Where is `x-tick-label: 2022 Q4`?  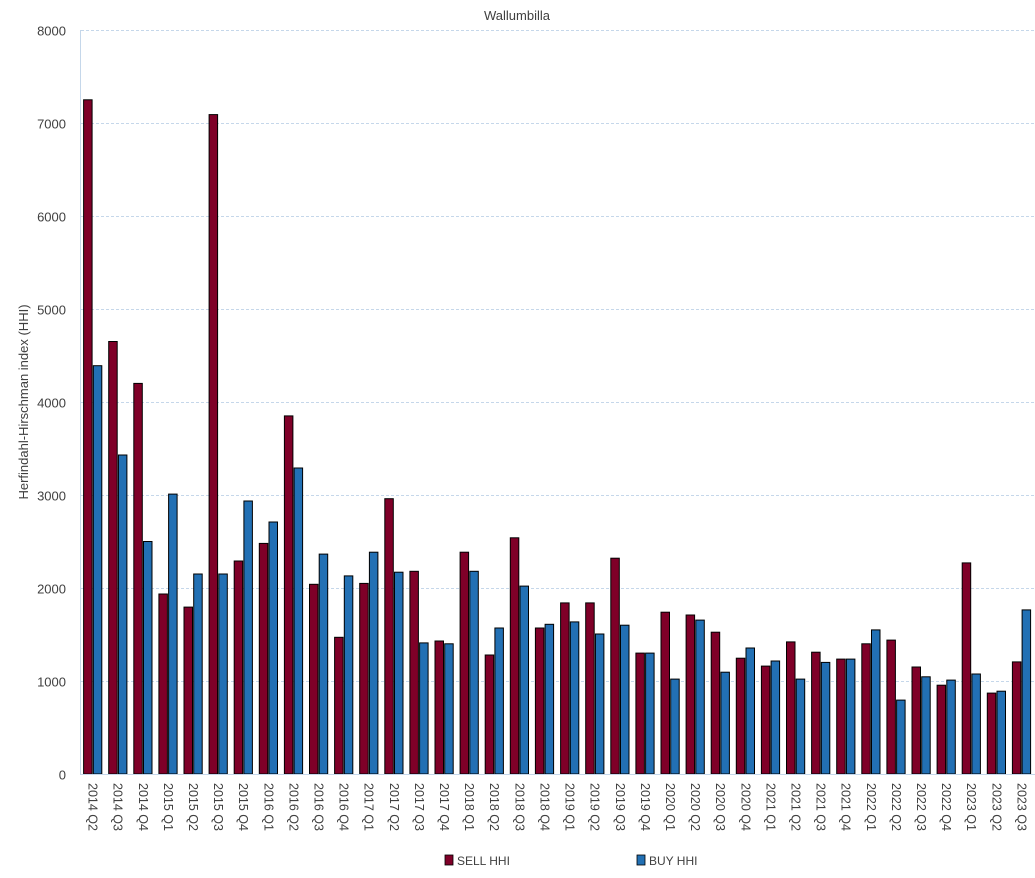 x-tick-label: 2022 Q4 is located at coordinates (946, 807).